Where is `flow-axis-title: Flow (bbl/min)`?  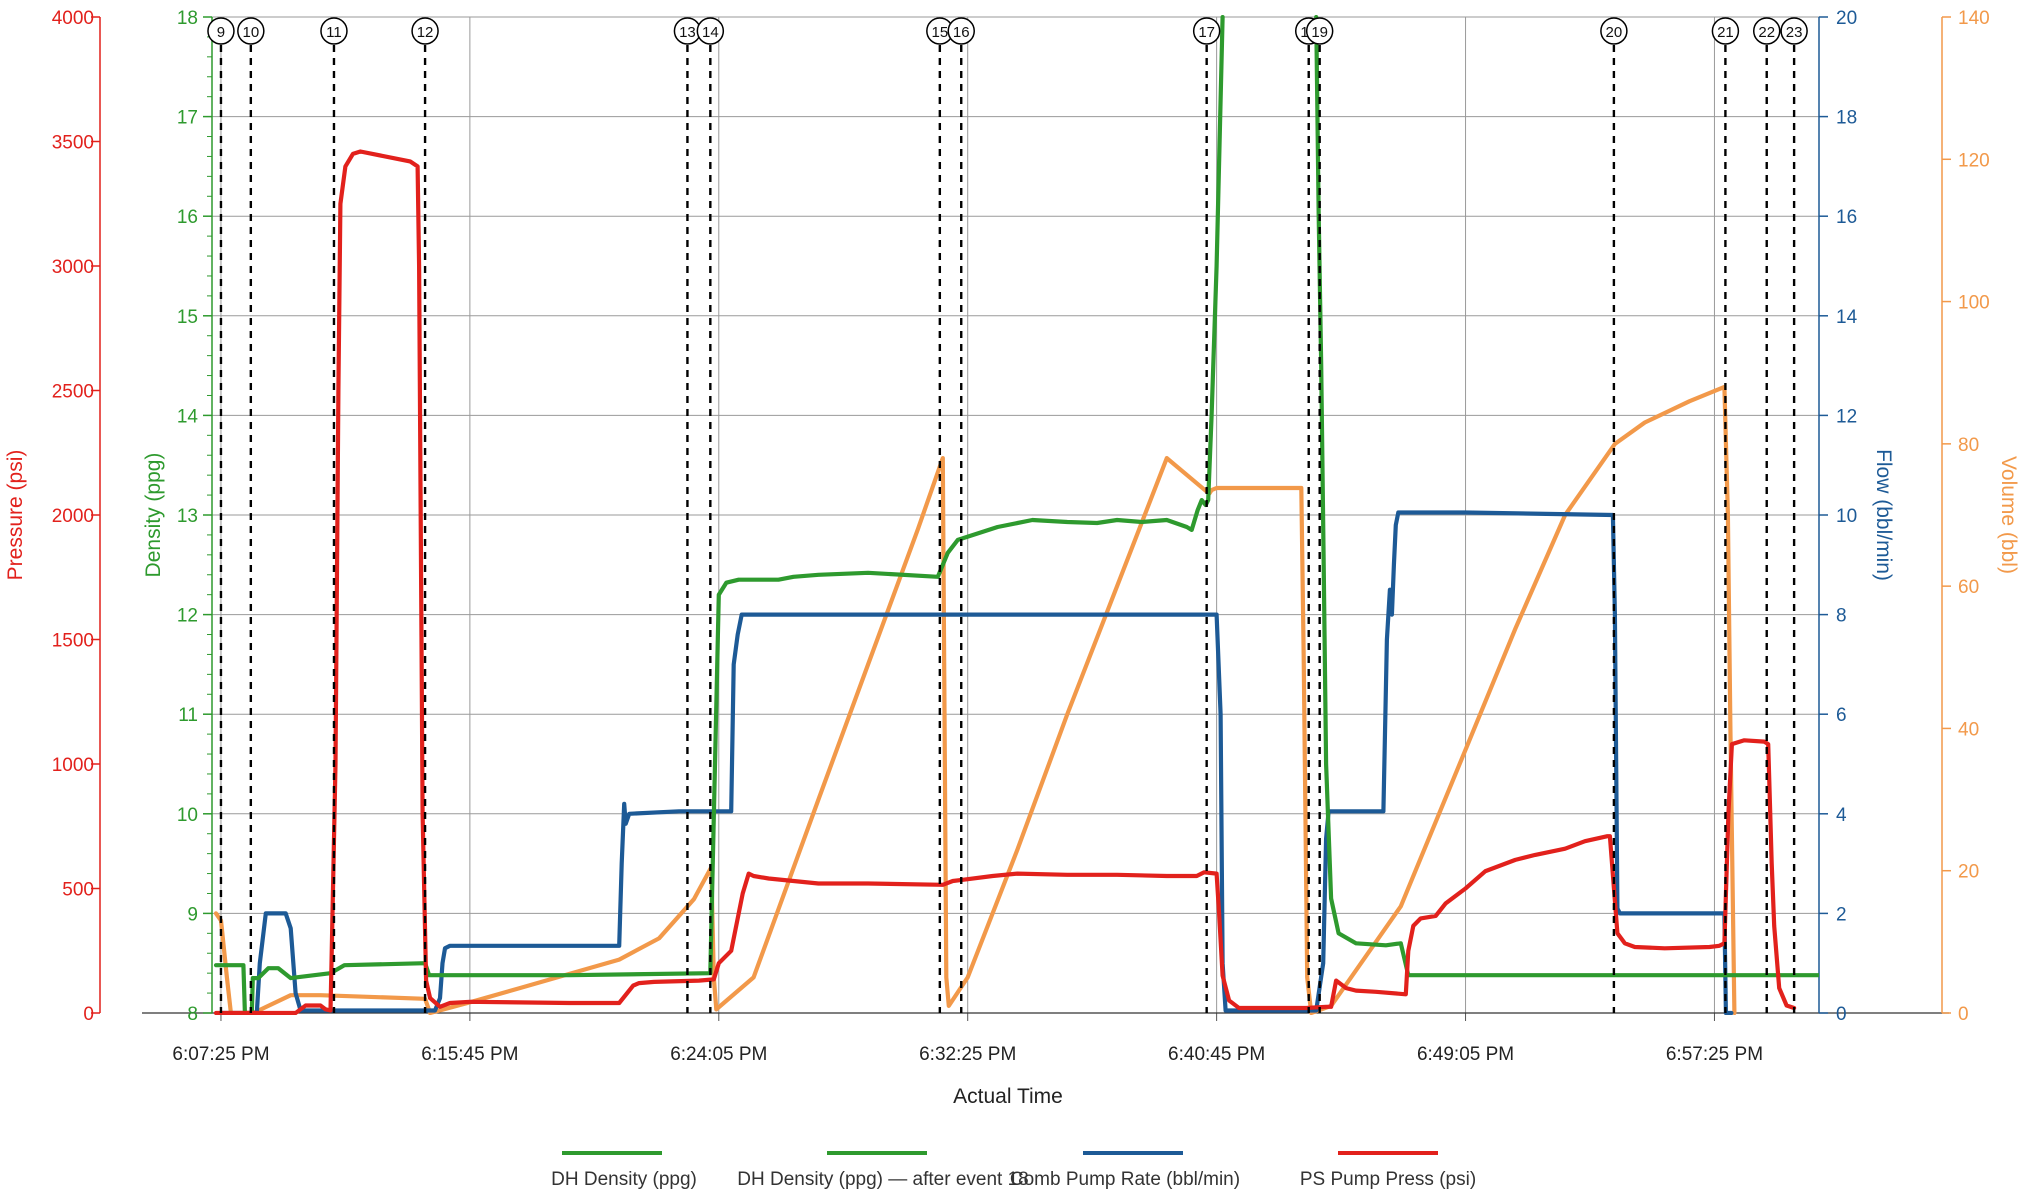
flow-axis-title: Flow (bbl/min) is located at coordinates (1883, 515).